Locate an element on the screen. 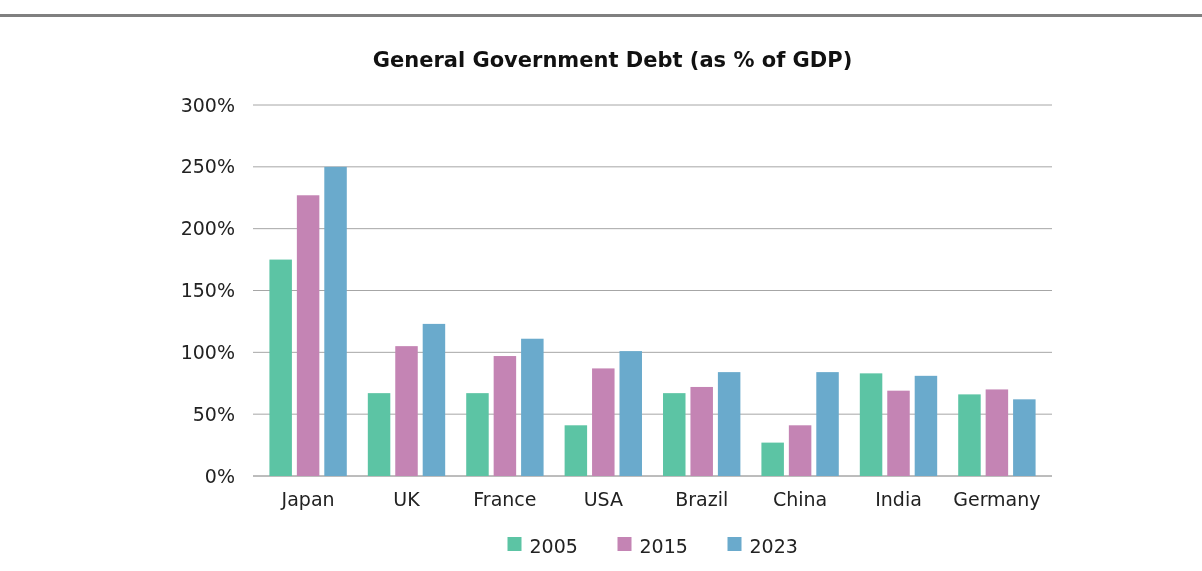  y-tick-label: 250% is located at coordinates (207, 166).